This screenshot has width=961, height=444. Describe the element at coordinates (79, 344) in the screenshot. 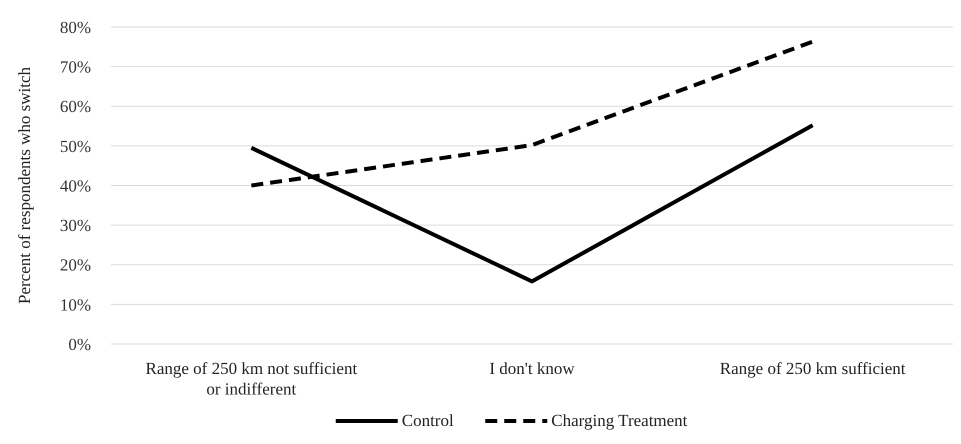

I see `y-tick-label: 0%` at that location.